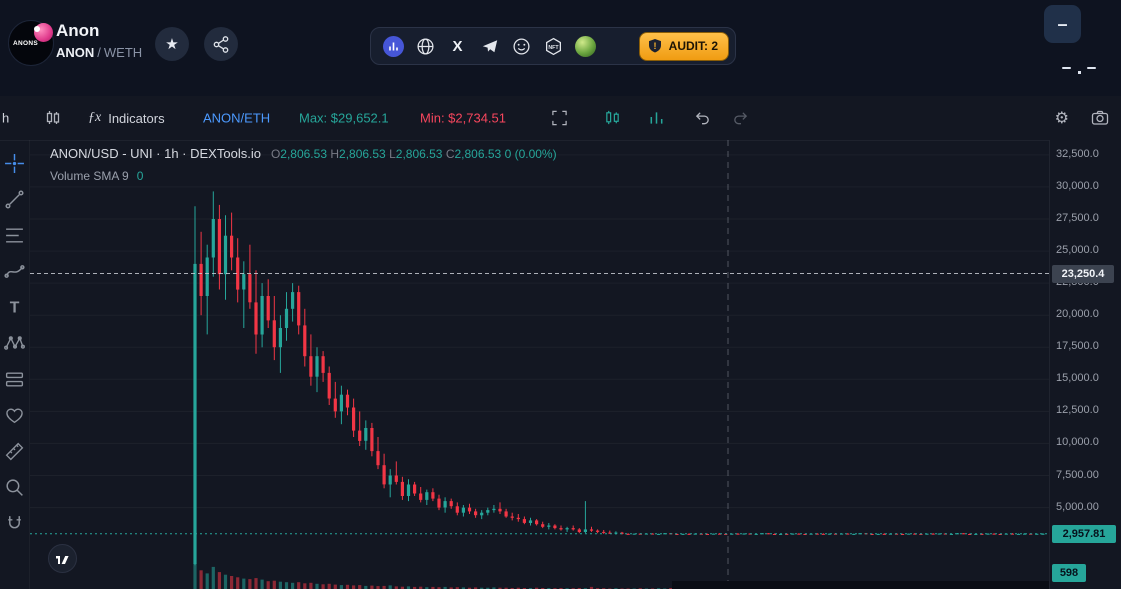 The image size is (1121, 589). I want to click on position-tool-icon, so click(14, 379).